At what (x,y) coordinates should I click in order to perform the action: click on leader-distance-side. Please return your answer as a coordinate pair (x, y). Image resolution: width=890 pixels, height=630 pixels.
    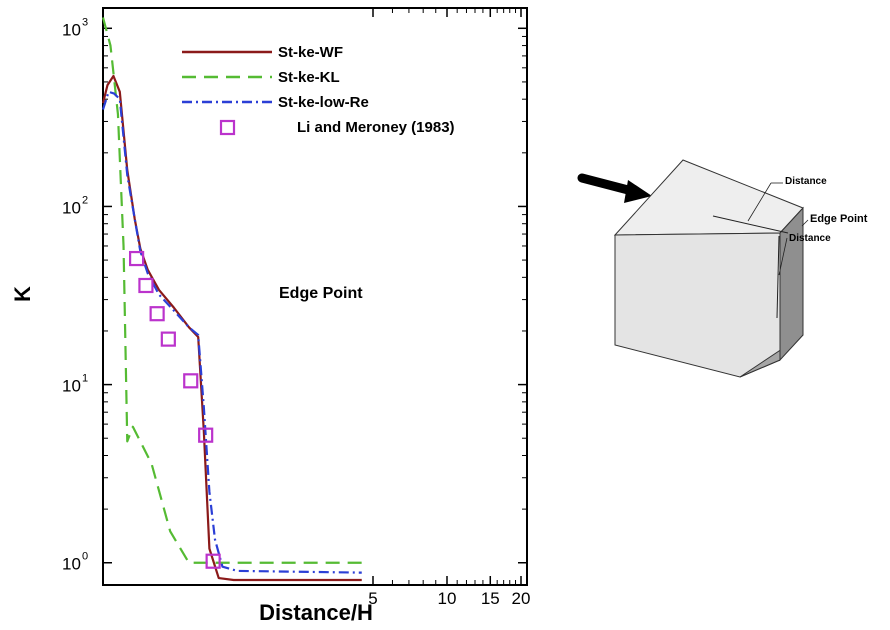
    Looking at the image, I should click on (783, 256).